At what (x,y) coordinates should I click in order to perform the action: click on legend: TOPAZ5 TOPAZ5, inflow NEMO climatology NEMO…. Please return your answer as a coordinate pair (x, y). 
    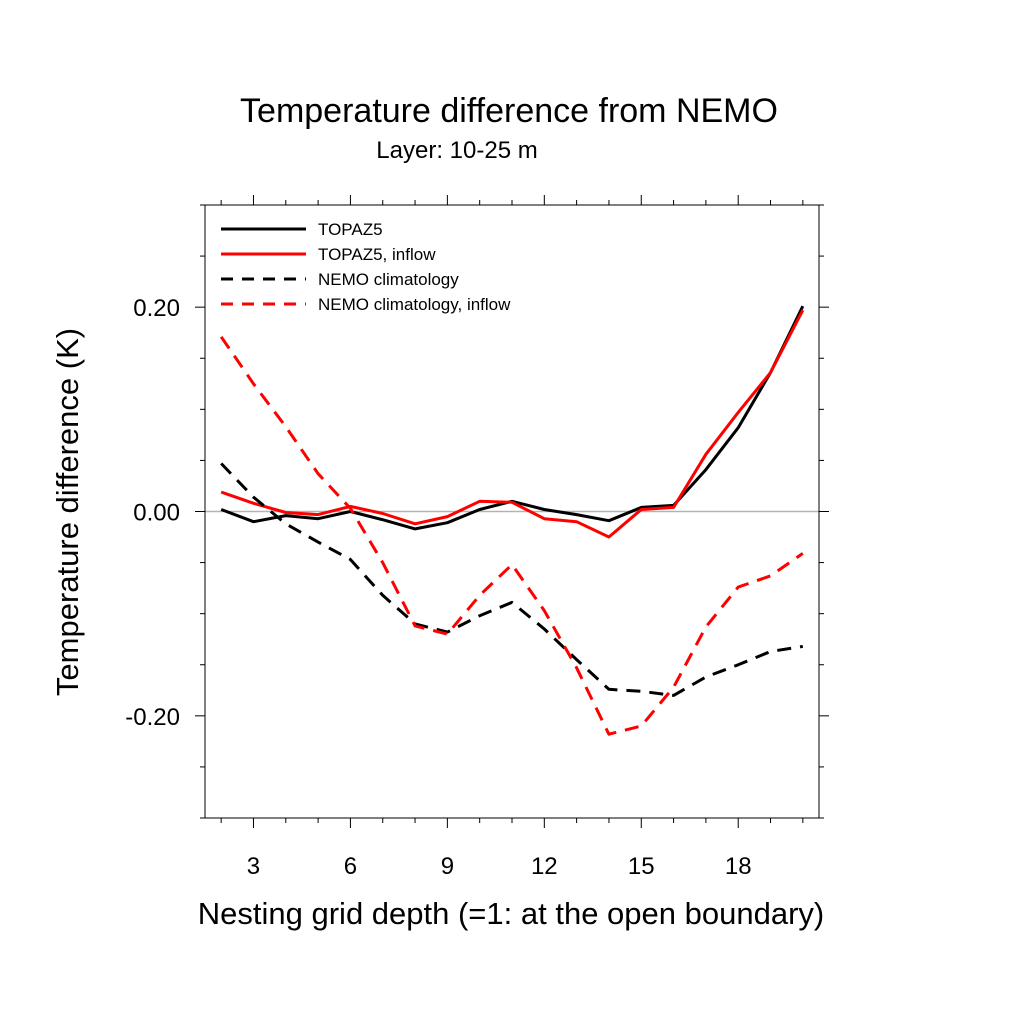
    Looking at the image, I should click on (366, 267).